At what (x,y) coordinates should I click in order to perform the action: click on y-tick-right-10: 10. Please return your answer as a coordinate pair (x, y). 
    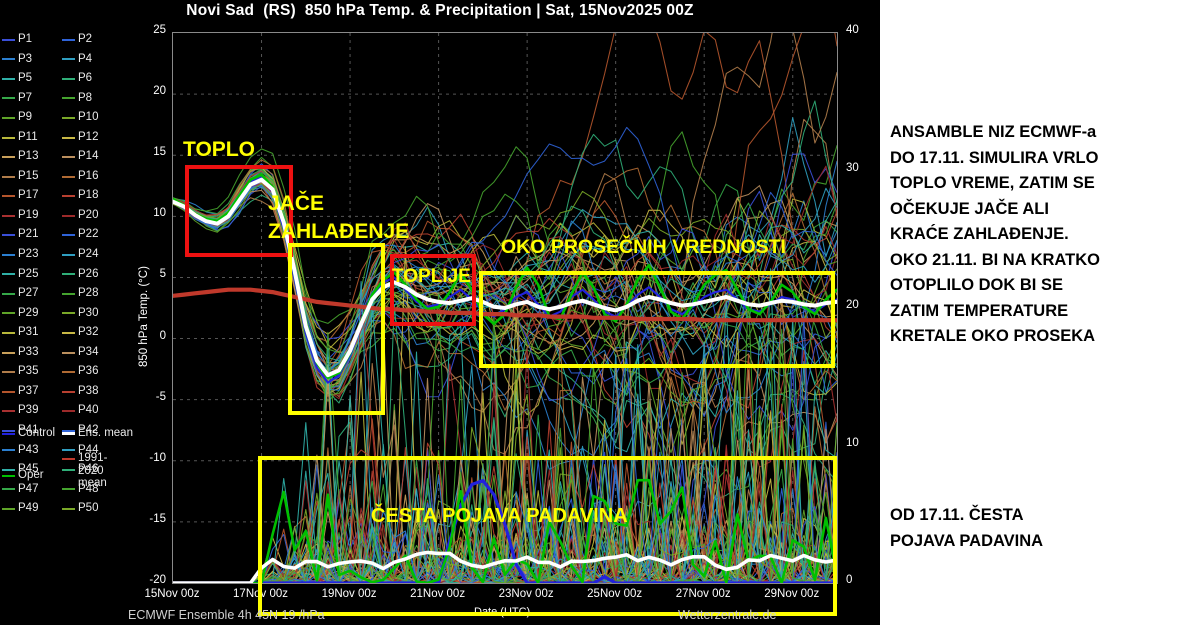
    Looking at the image, I should click on (852, 442).